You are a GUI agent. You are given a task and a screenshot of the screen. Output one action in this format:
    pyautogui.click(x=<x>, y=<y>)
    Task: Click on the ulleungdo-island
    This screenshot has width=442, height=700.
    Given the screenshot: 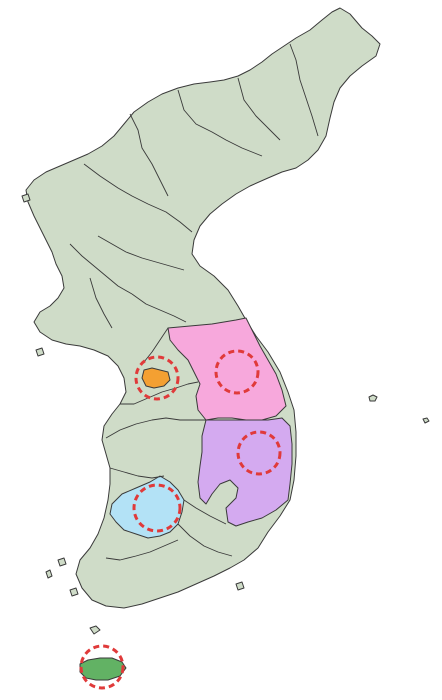 What is the action you would take?
    pyautogui.click(x=373, y=398)
    